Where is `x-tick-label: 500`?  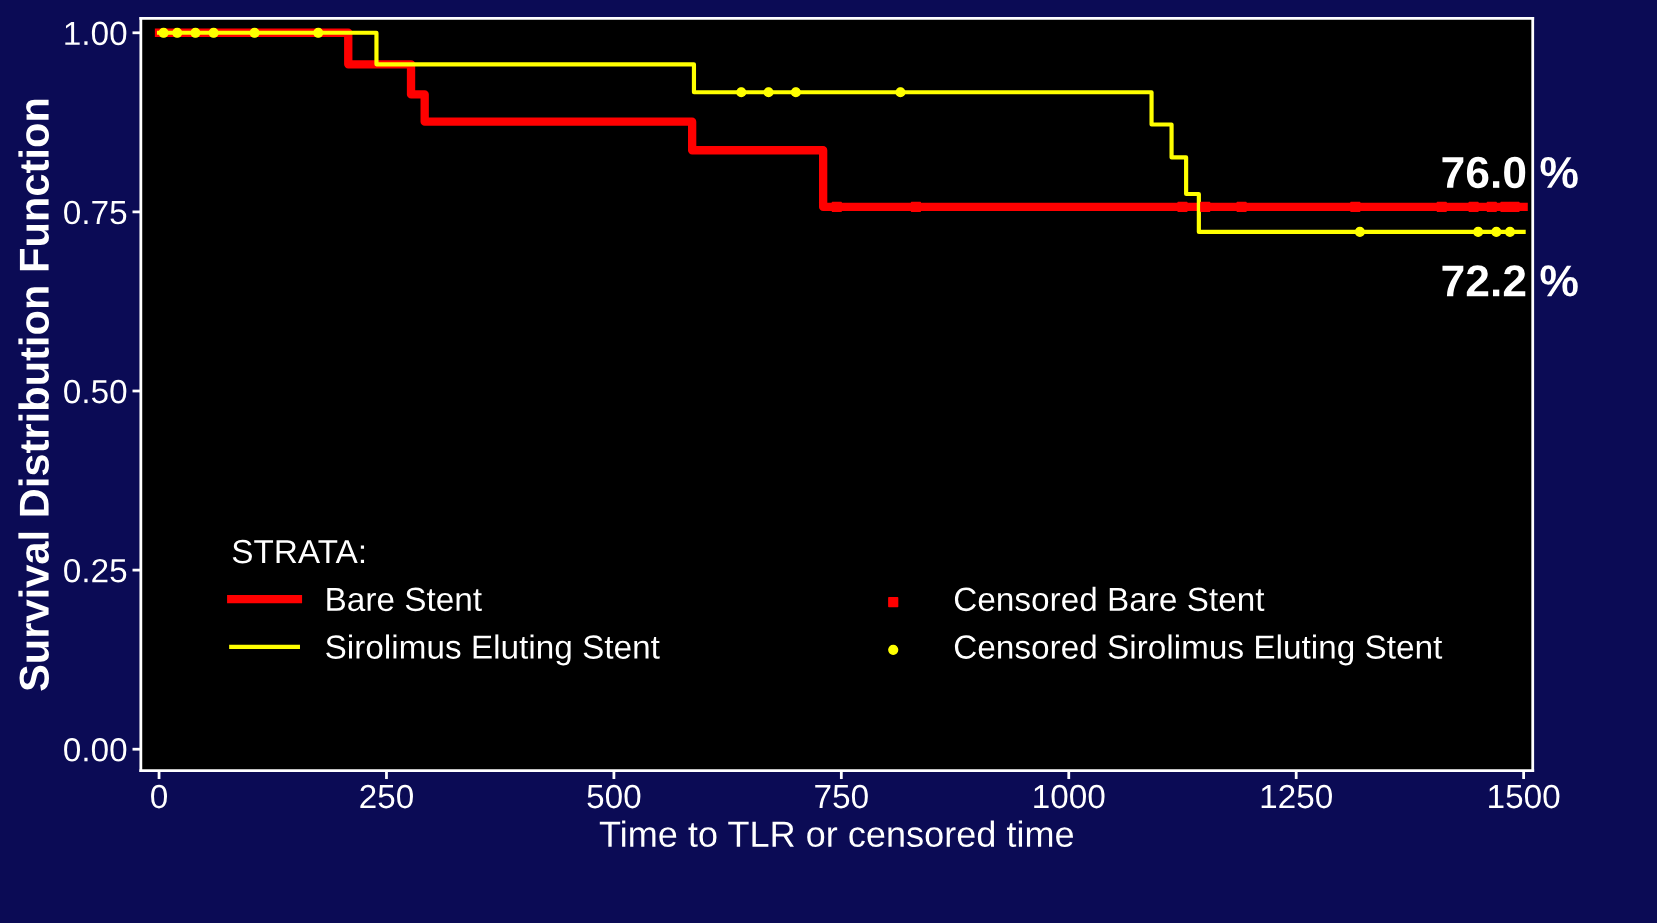 x-tick-label: 500 is located at coordinates (614, 796).